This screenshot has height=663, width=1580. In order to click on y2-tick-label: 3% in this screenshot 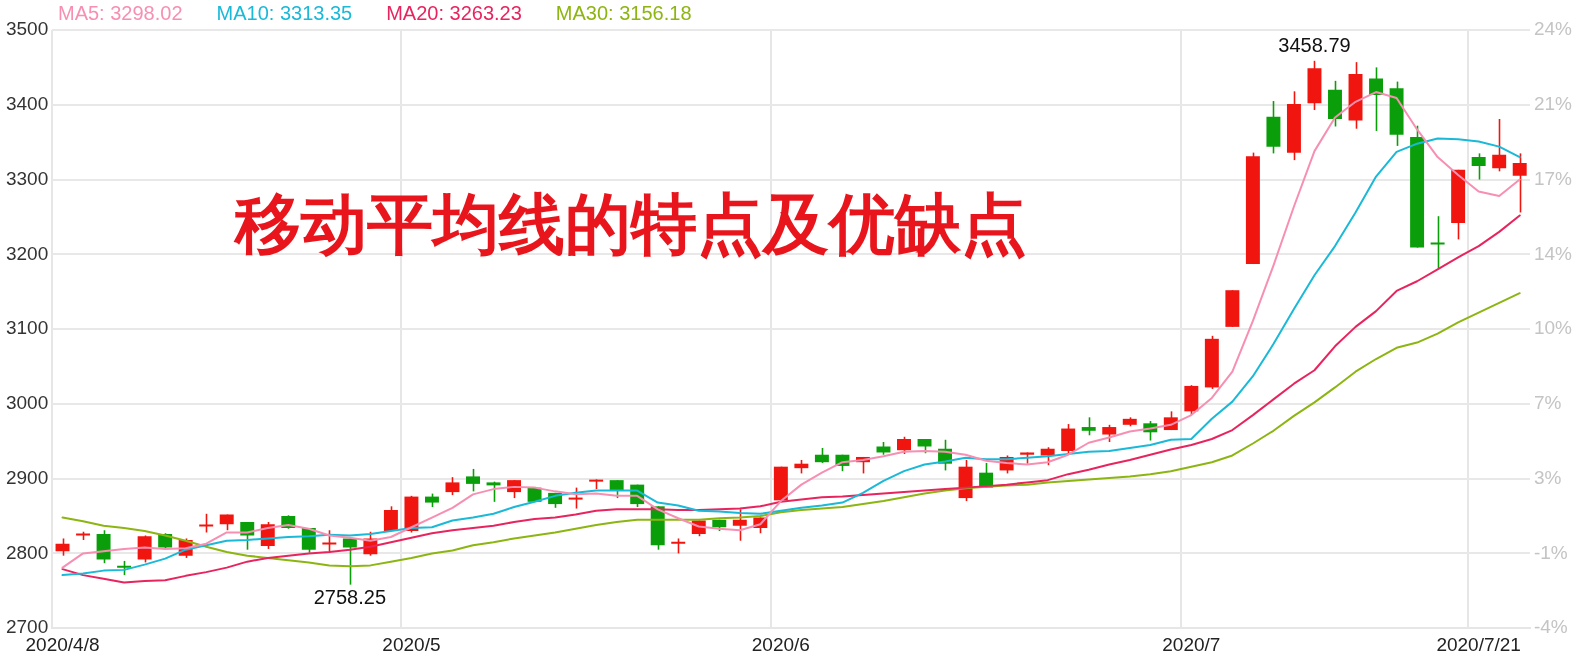, I will do `click(1547, 477)`.